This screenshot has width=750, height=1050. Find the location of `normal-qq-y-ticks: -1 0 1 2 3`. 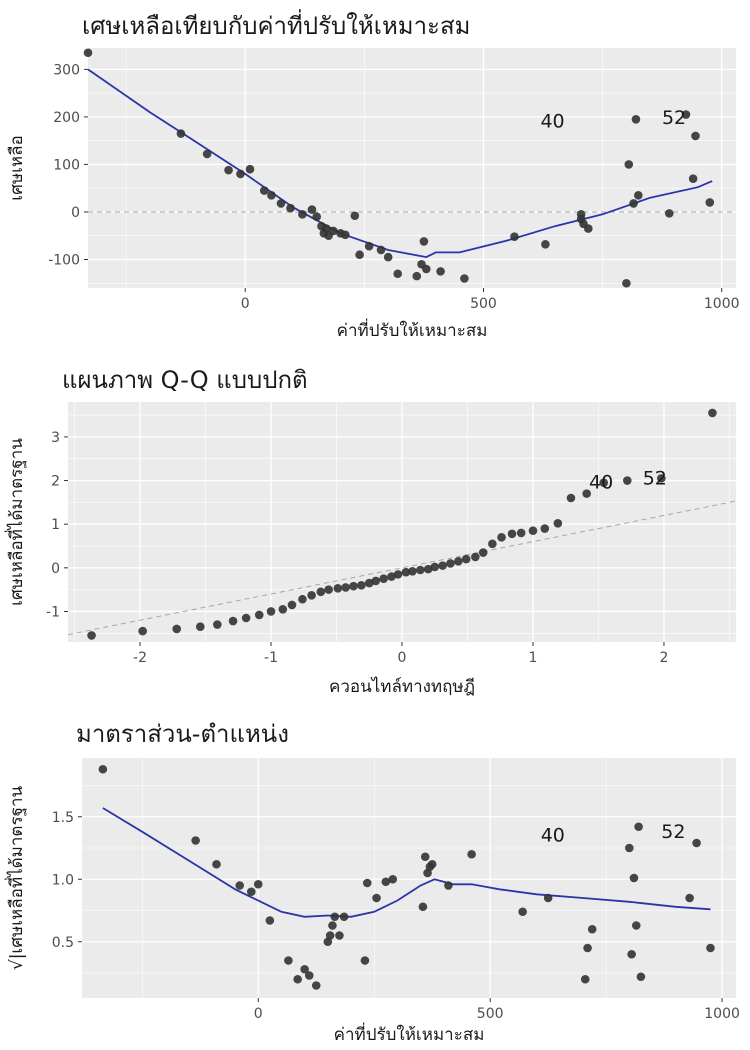

normal-qq-y-ticks: -1 0 1 2 3 is located at coordinates (57, 525).